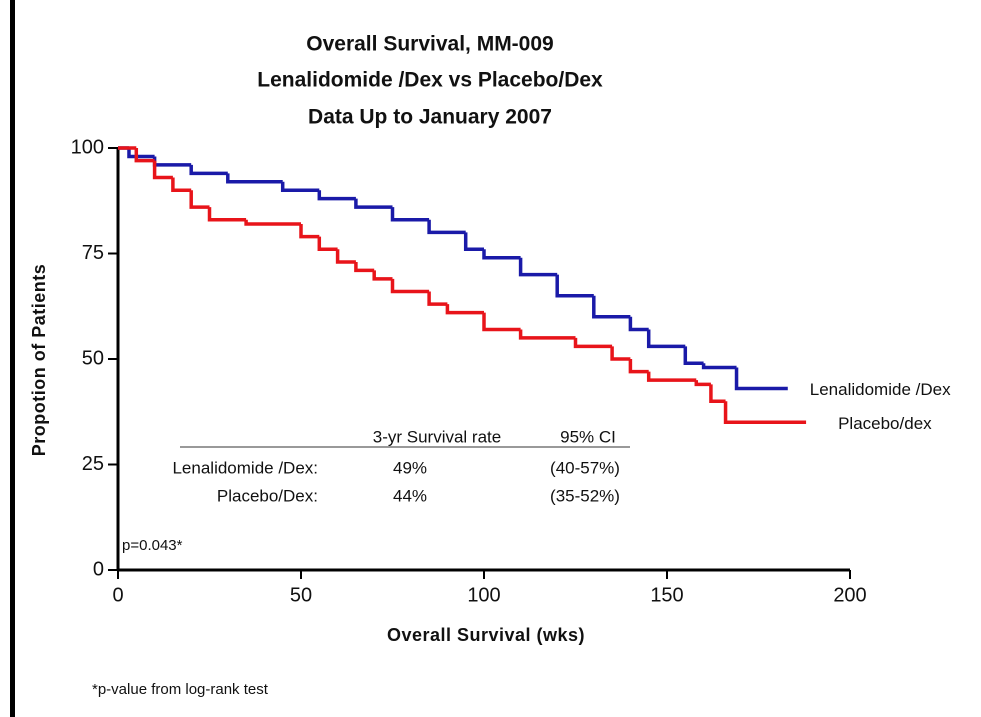 This screenshot has height=717, width=981. Describe the element at coordinates (98, 569) in the screenshot. I see `y-tick-label: 0` at that location.